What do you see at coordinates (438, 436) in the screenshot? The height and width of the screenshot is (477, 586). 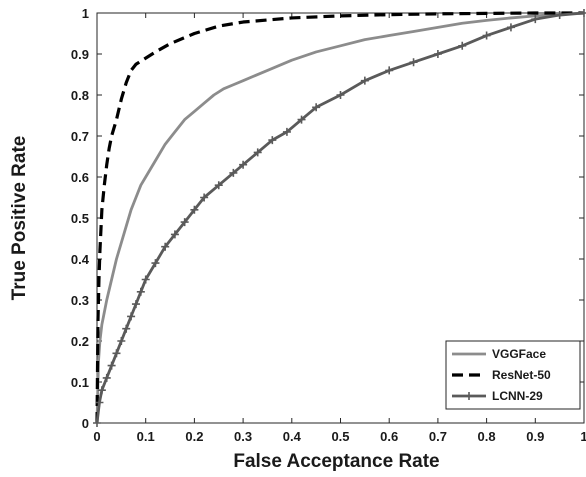 I see `x-tick-label: 0.7` at bounding box center [438, 436].